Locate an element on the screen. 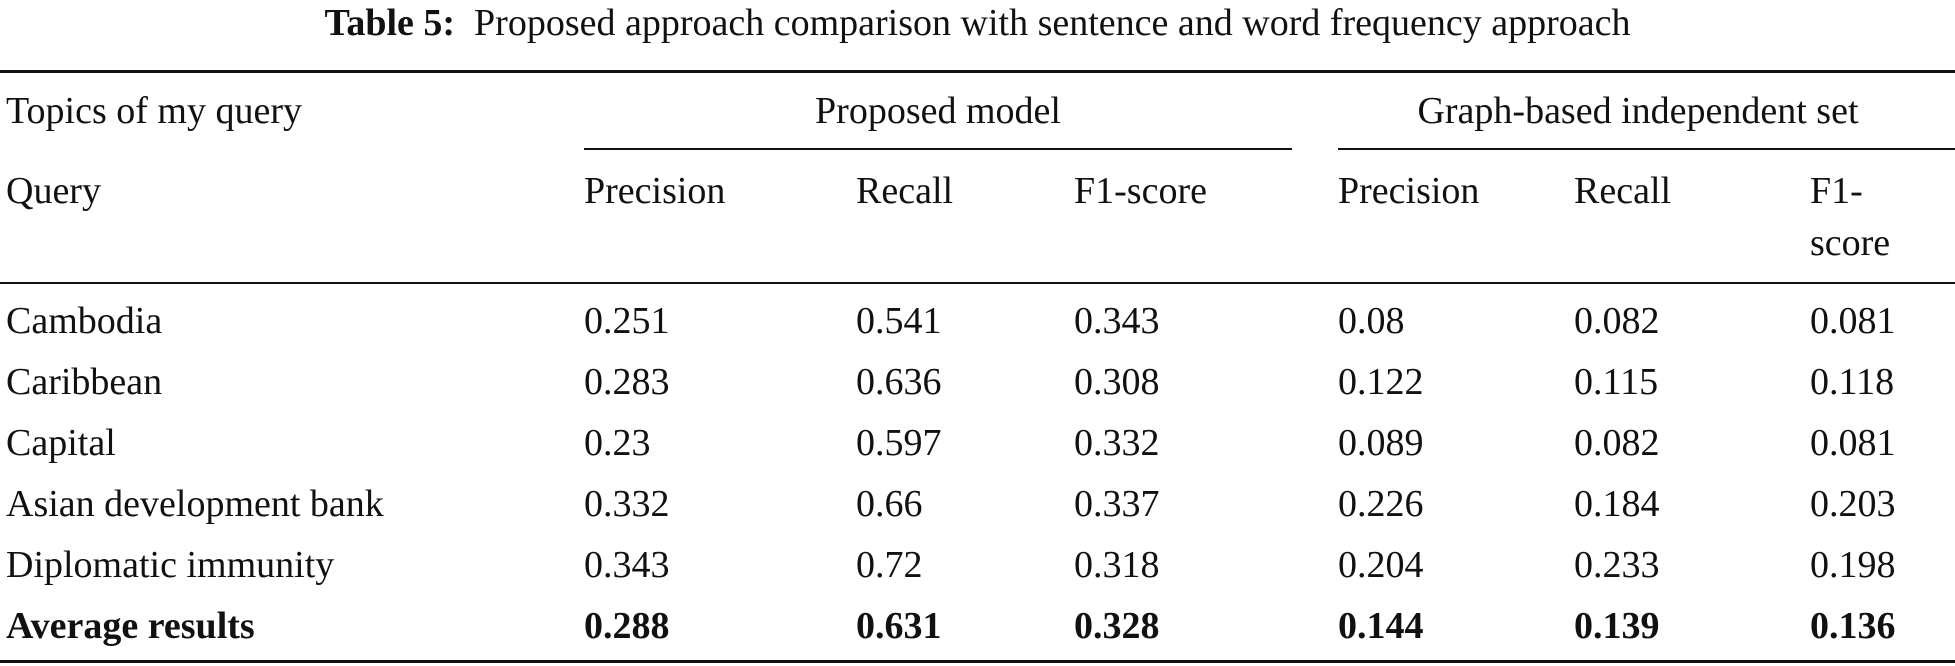  value-cell: 0.08 is located at coordinates (1371, 321).